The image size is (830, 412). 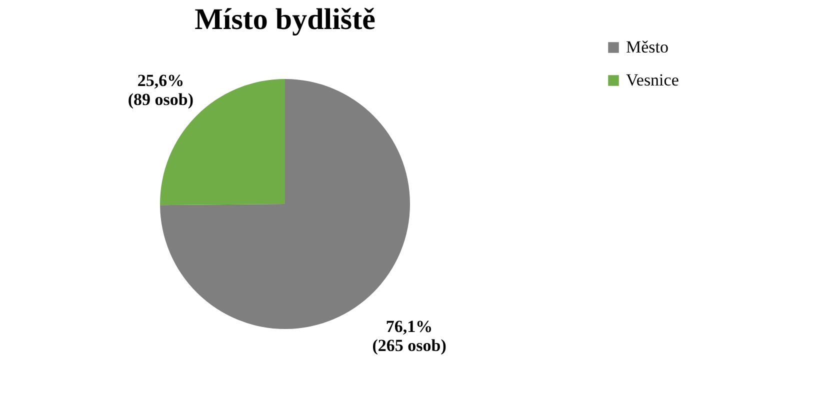 I want to click on legend-label: Vesnice, so click(x=652, y=80).